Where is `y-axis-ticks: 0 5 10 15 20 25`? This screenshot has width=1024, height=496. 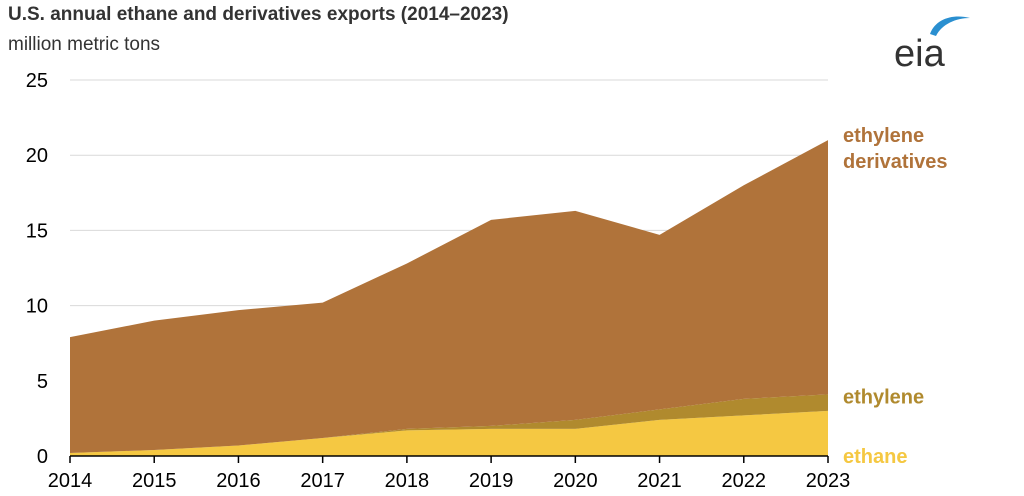
y-axis-ticks: 0 5 10 15 20 25 is located at coordinates (37, 269).